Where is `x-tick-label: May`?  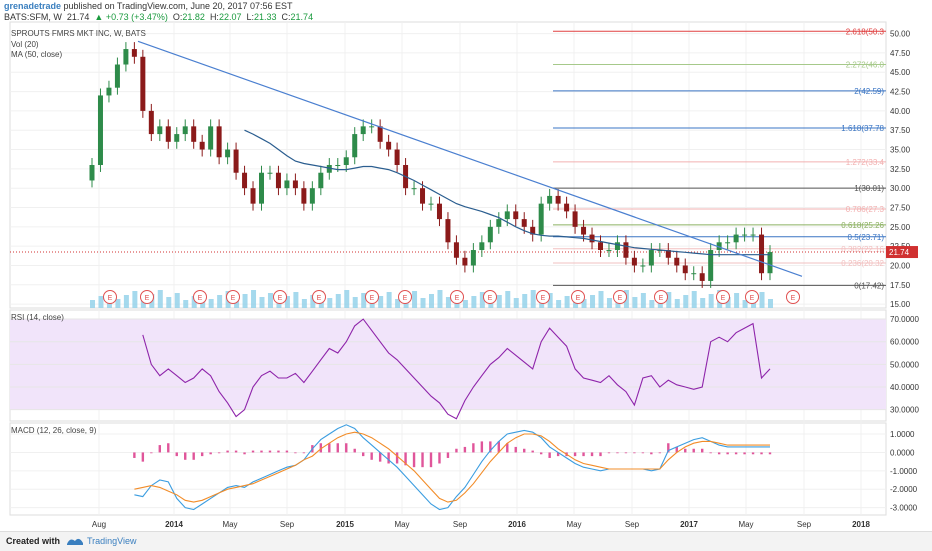 x-tick-label: May is located at coordinates (401, 524).